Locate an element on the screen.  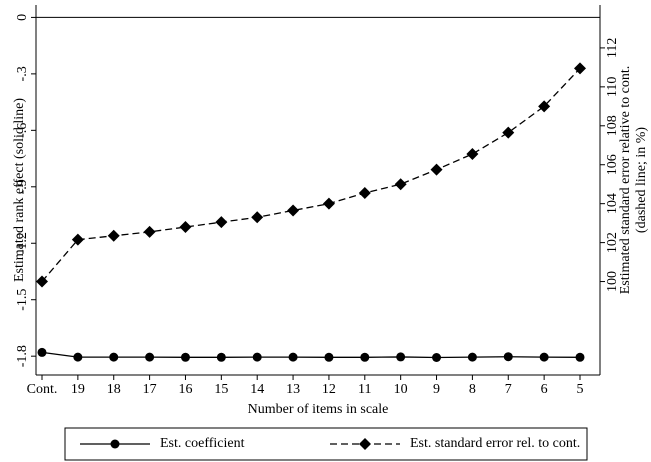
y2-tick-label: 108 is located at coordinates (612, 125).